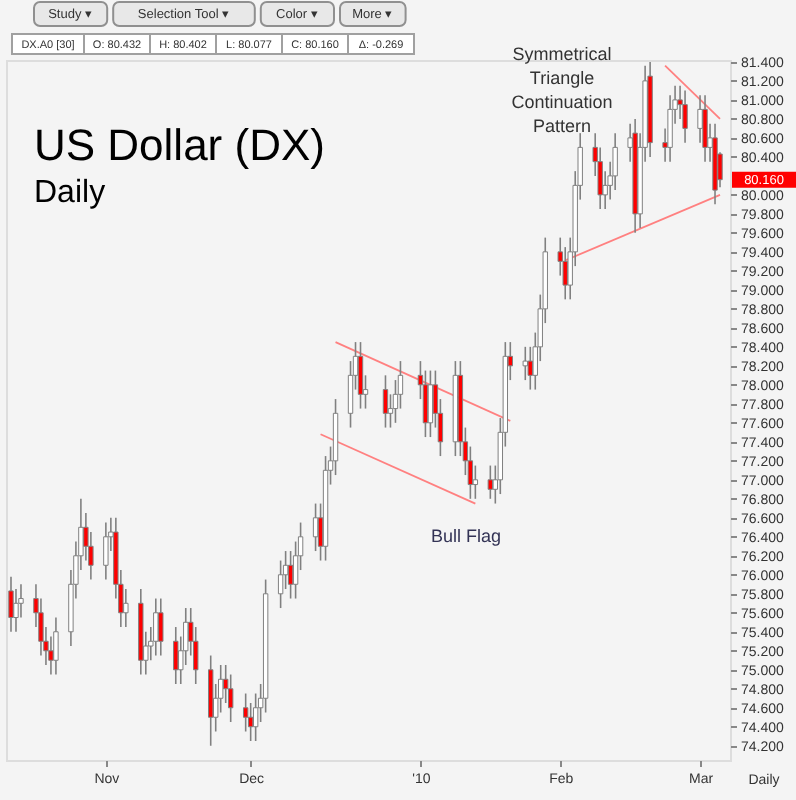 The image size is (796, 800). Describe the element at coordinates (70, 193) in the screenshot. I see `text: Daily` at that location.